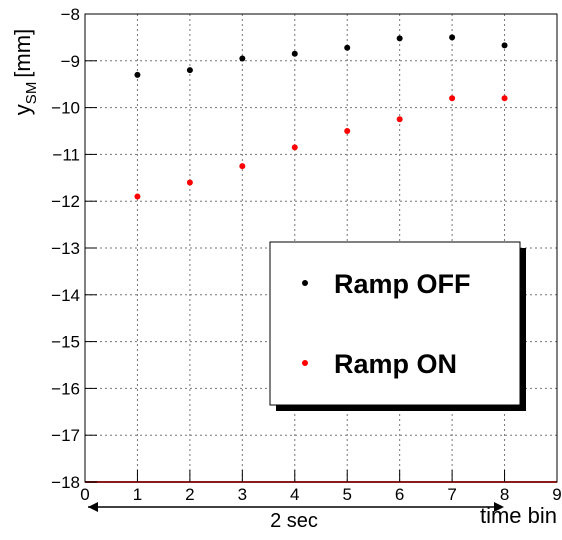 The image size is (562, 540). I want to click on y-tick-label: −8, so click(70, 14).